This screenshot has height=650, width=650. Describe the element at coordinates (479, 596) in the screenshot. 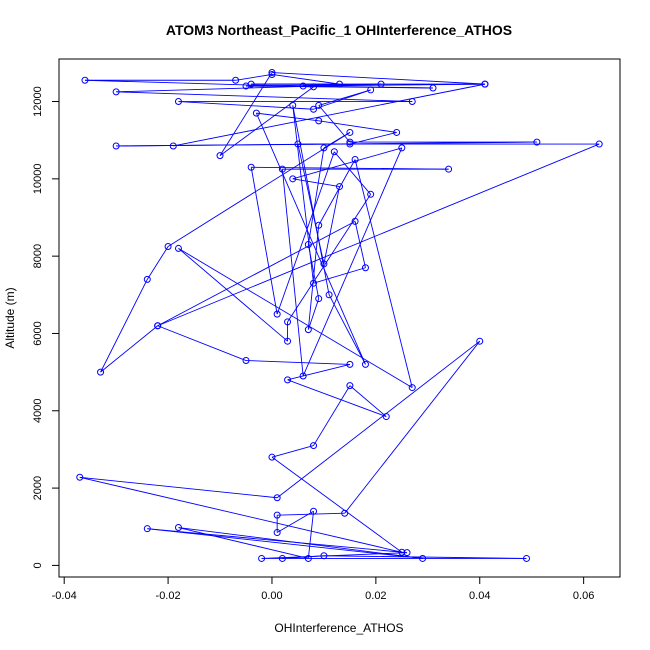

I see `x-tick-label: 0.04` at that location.